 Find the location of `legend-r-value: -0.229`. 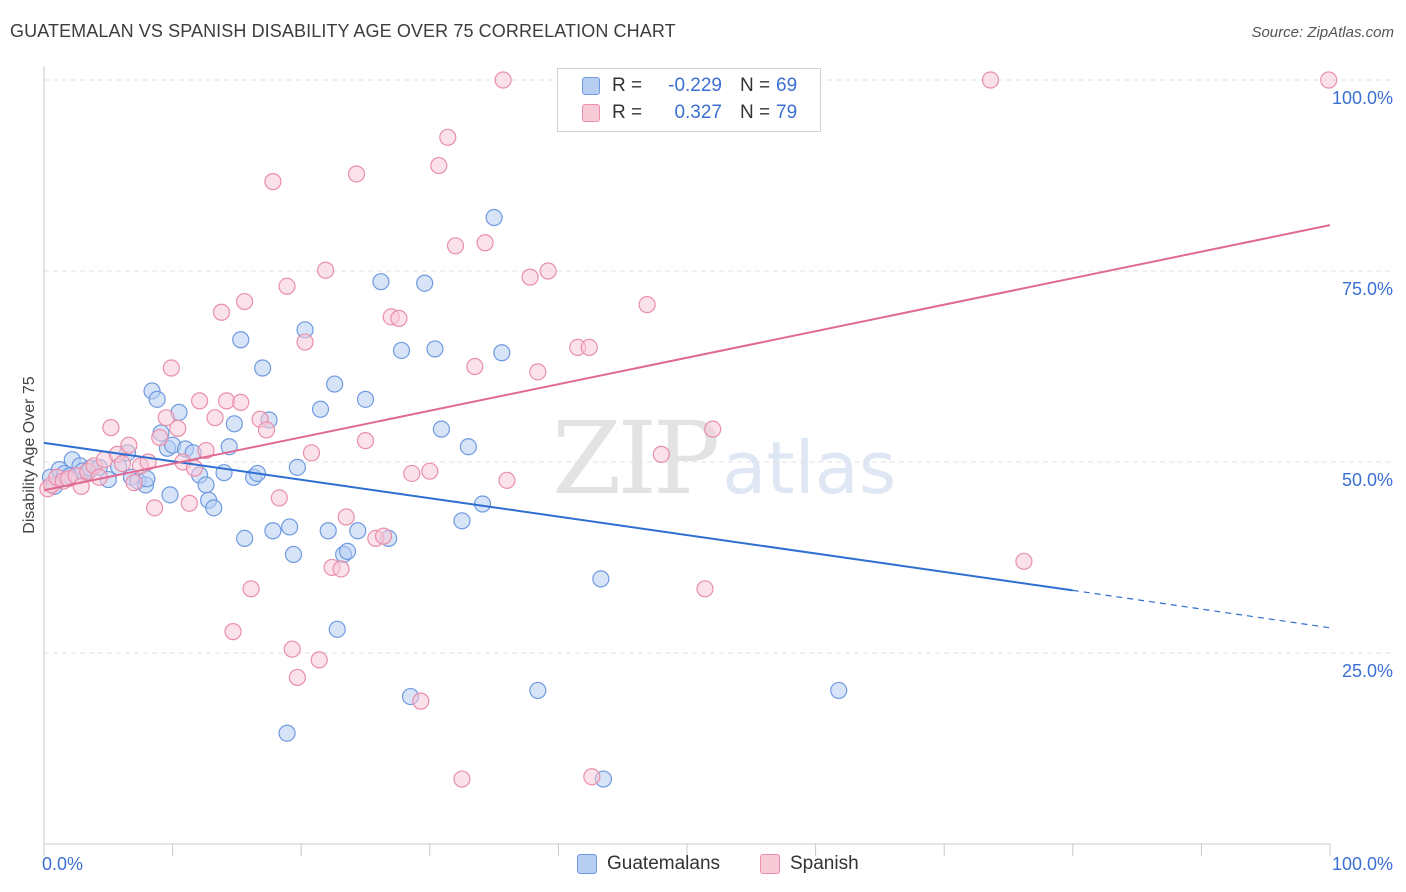

legend-r-value: -0.229 is located at coordinates (695, 85).